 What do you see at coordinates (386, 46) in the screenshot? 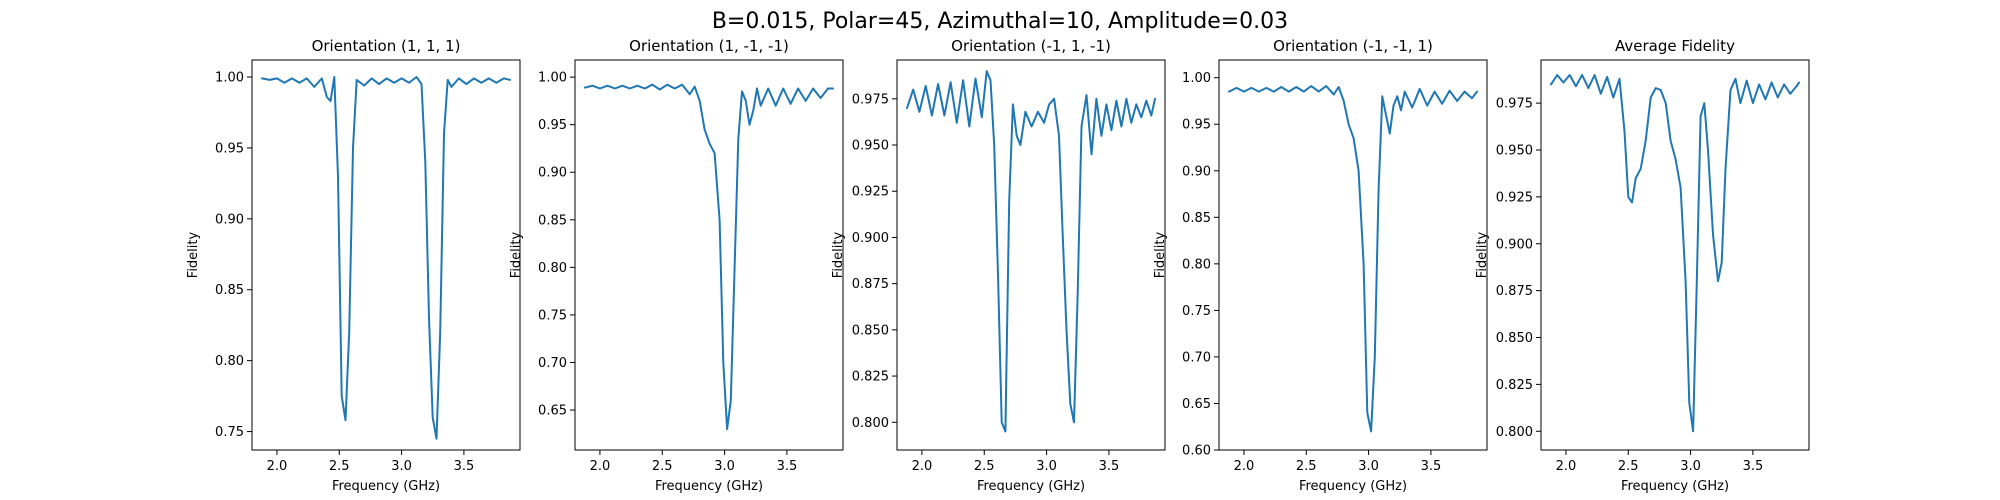
I see `subplot-title: Orientation (1, 1, 1)` at bounding box center [386, 46].